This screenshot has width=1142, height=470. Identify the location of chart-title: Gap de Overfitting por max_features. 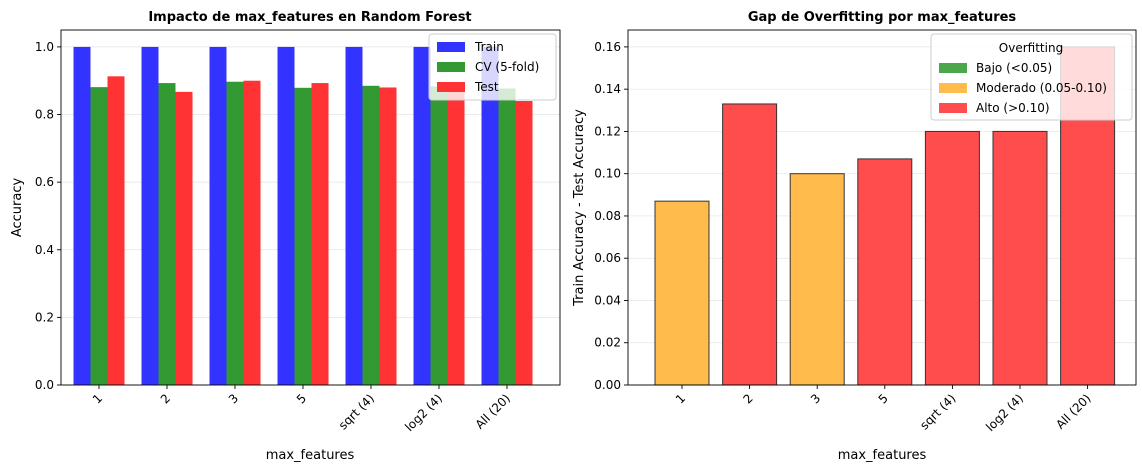
(882, 17).